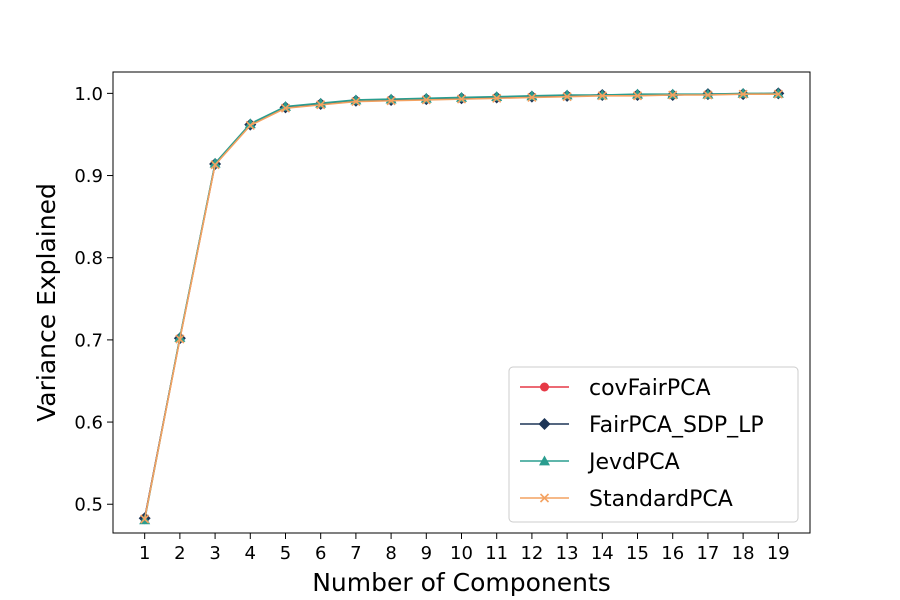 This screenshot has width=900, height=600. What do you see at coordinates (88, 340) in the screenshot?
I see `y-tick-label: 0.7` at bounding box center [88, 340].